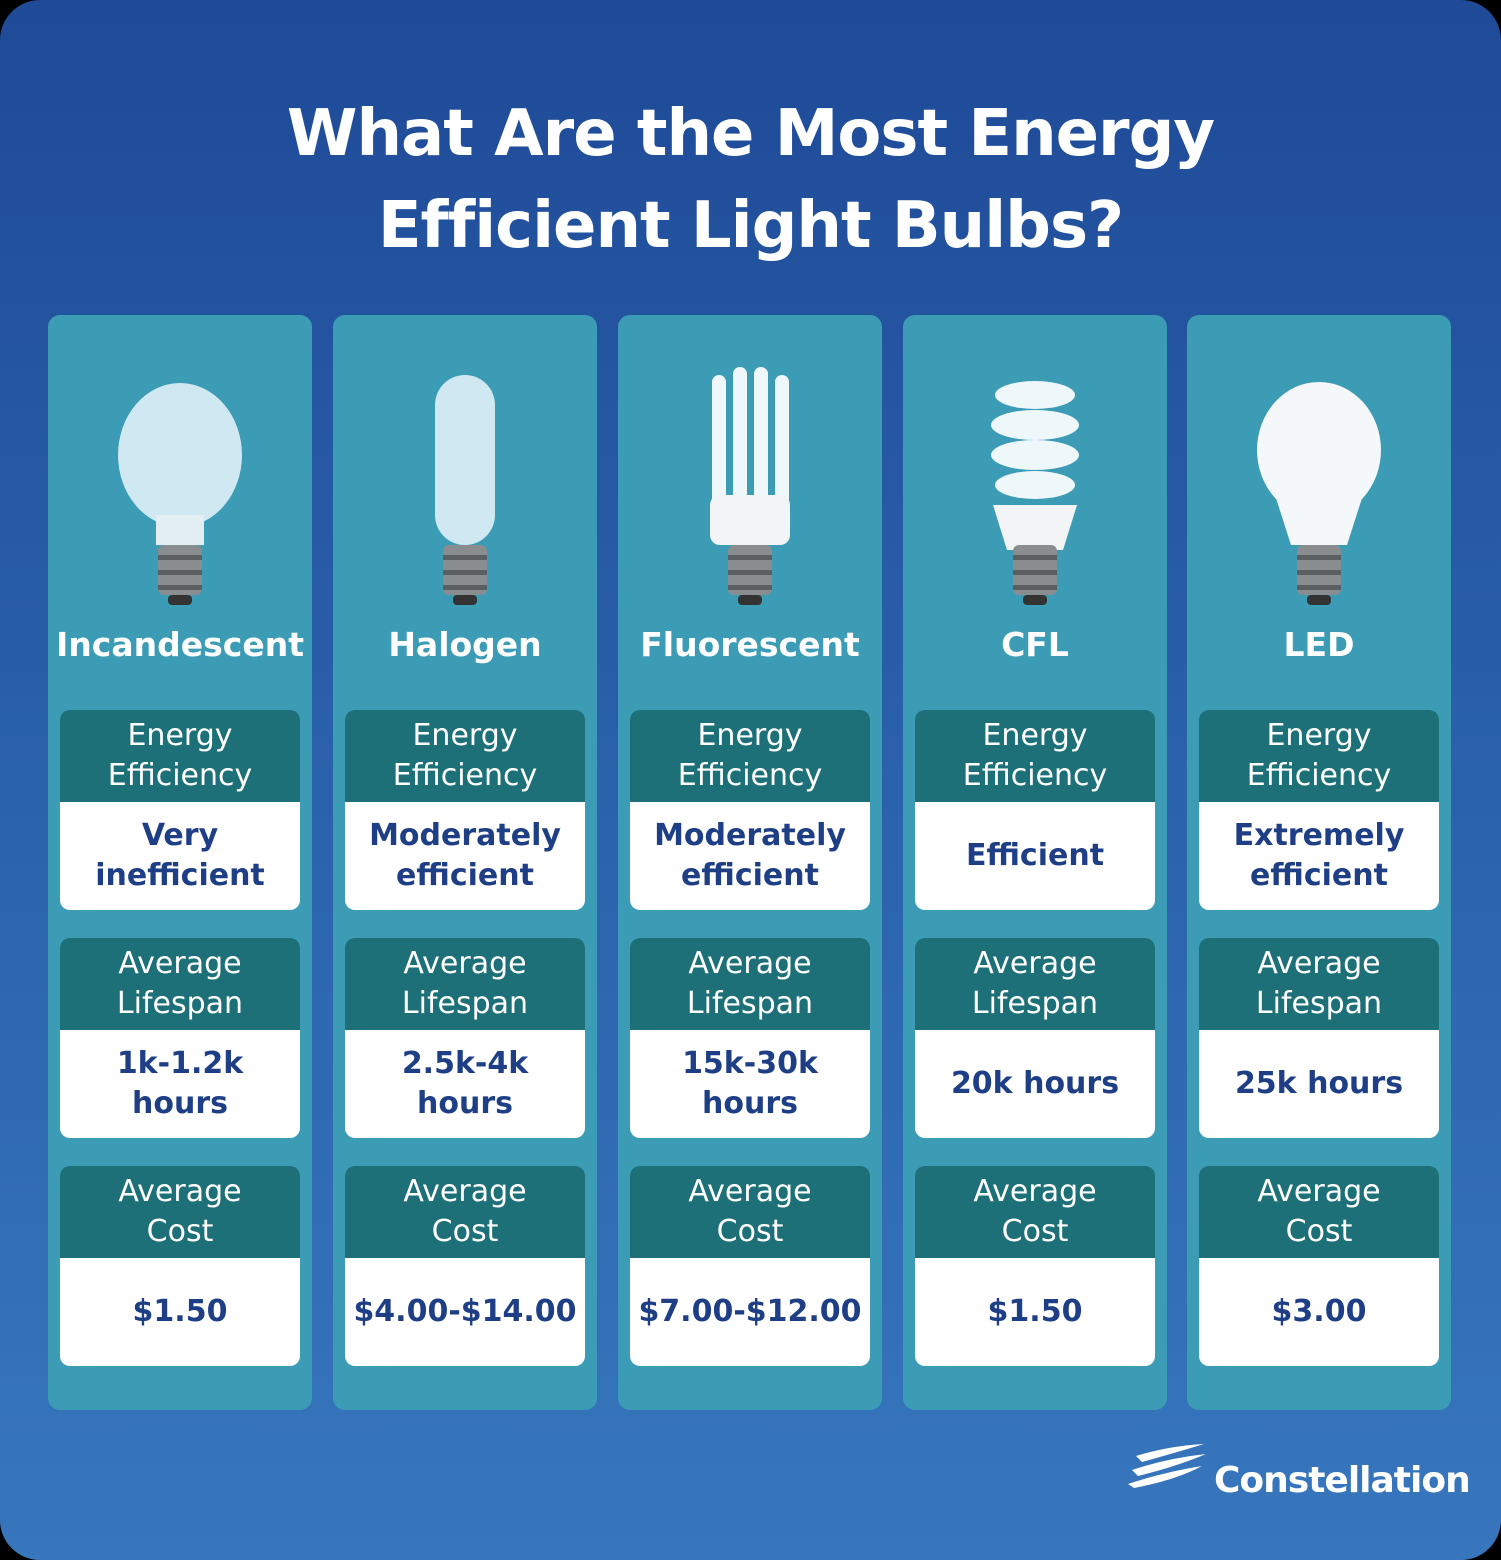 This screenshot has width=1501, height=1560. What do you see at coordinates (180, 644) in the screenshot?
I see `bulb-name: Incandescent` at bounding box center [180, 644].